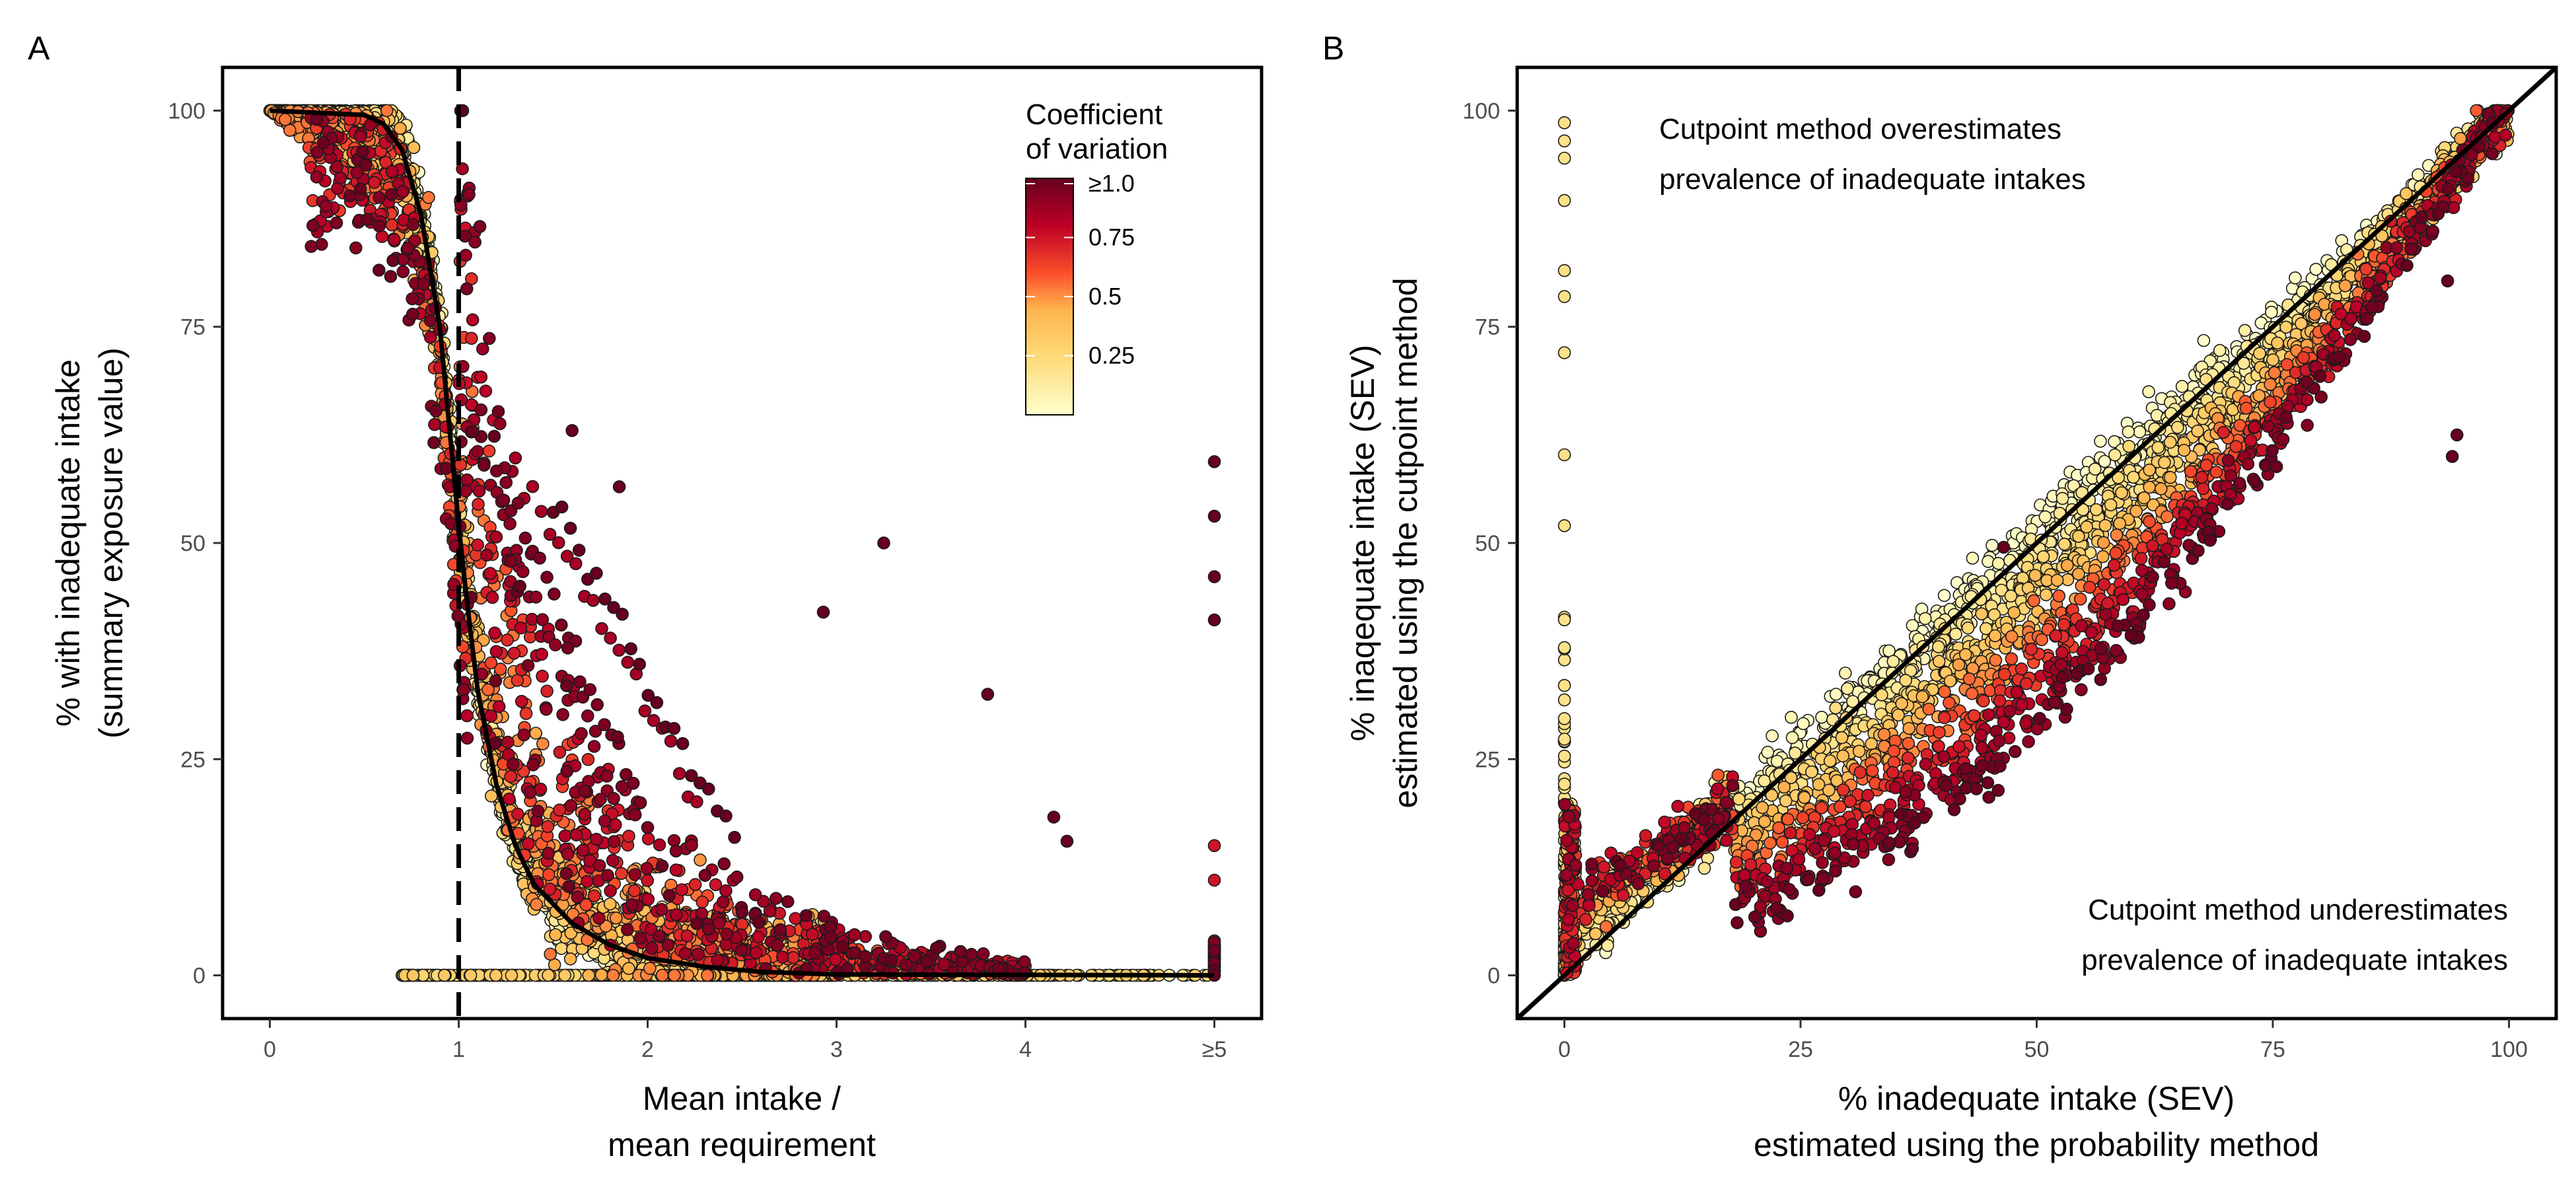  I want to click on x-axis-label-a-line1: Mean intake /, so click(742, 1098).